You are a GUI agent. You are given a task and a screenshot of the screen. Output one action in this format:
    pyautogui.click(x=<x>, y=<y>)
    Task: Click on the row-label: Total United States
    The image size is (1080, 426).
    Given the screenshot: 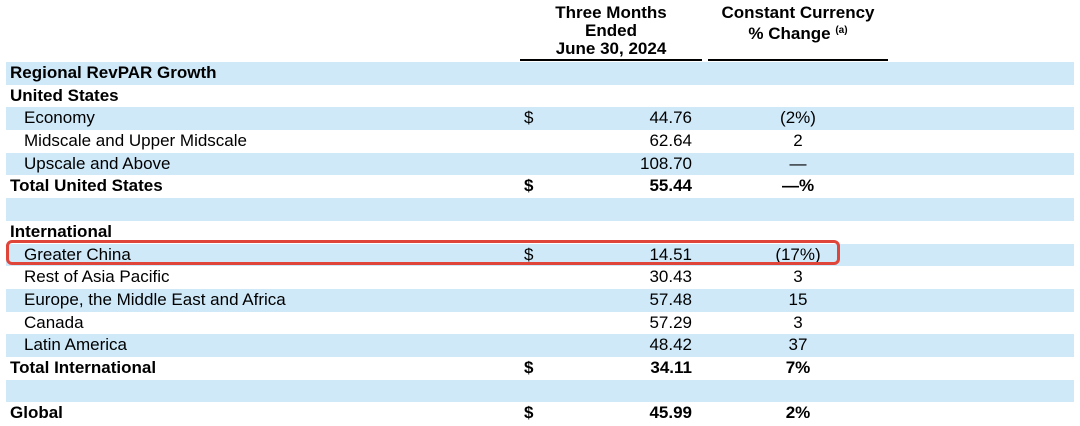 What is the action you would take?
    pyautogui.click(x=86, y=186)
    